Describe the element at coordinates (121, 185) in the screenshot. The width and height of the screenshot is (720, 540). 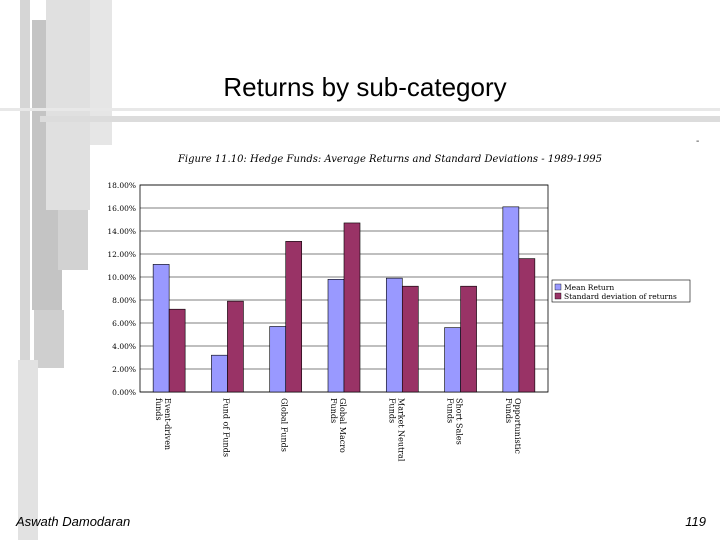
I see `y-tick-label: 18.00%` at that location.